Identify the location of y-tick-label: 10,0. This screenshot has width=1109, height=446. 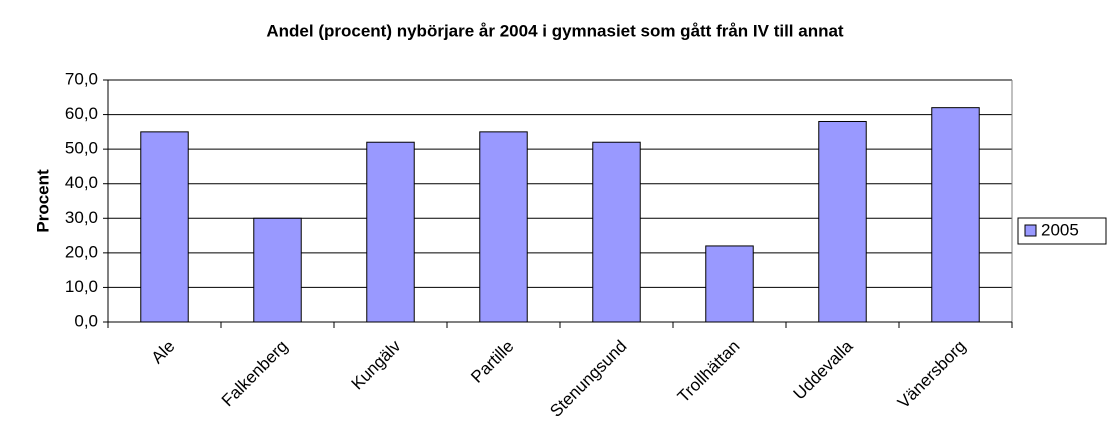
(81, 286).